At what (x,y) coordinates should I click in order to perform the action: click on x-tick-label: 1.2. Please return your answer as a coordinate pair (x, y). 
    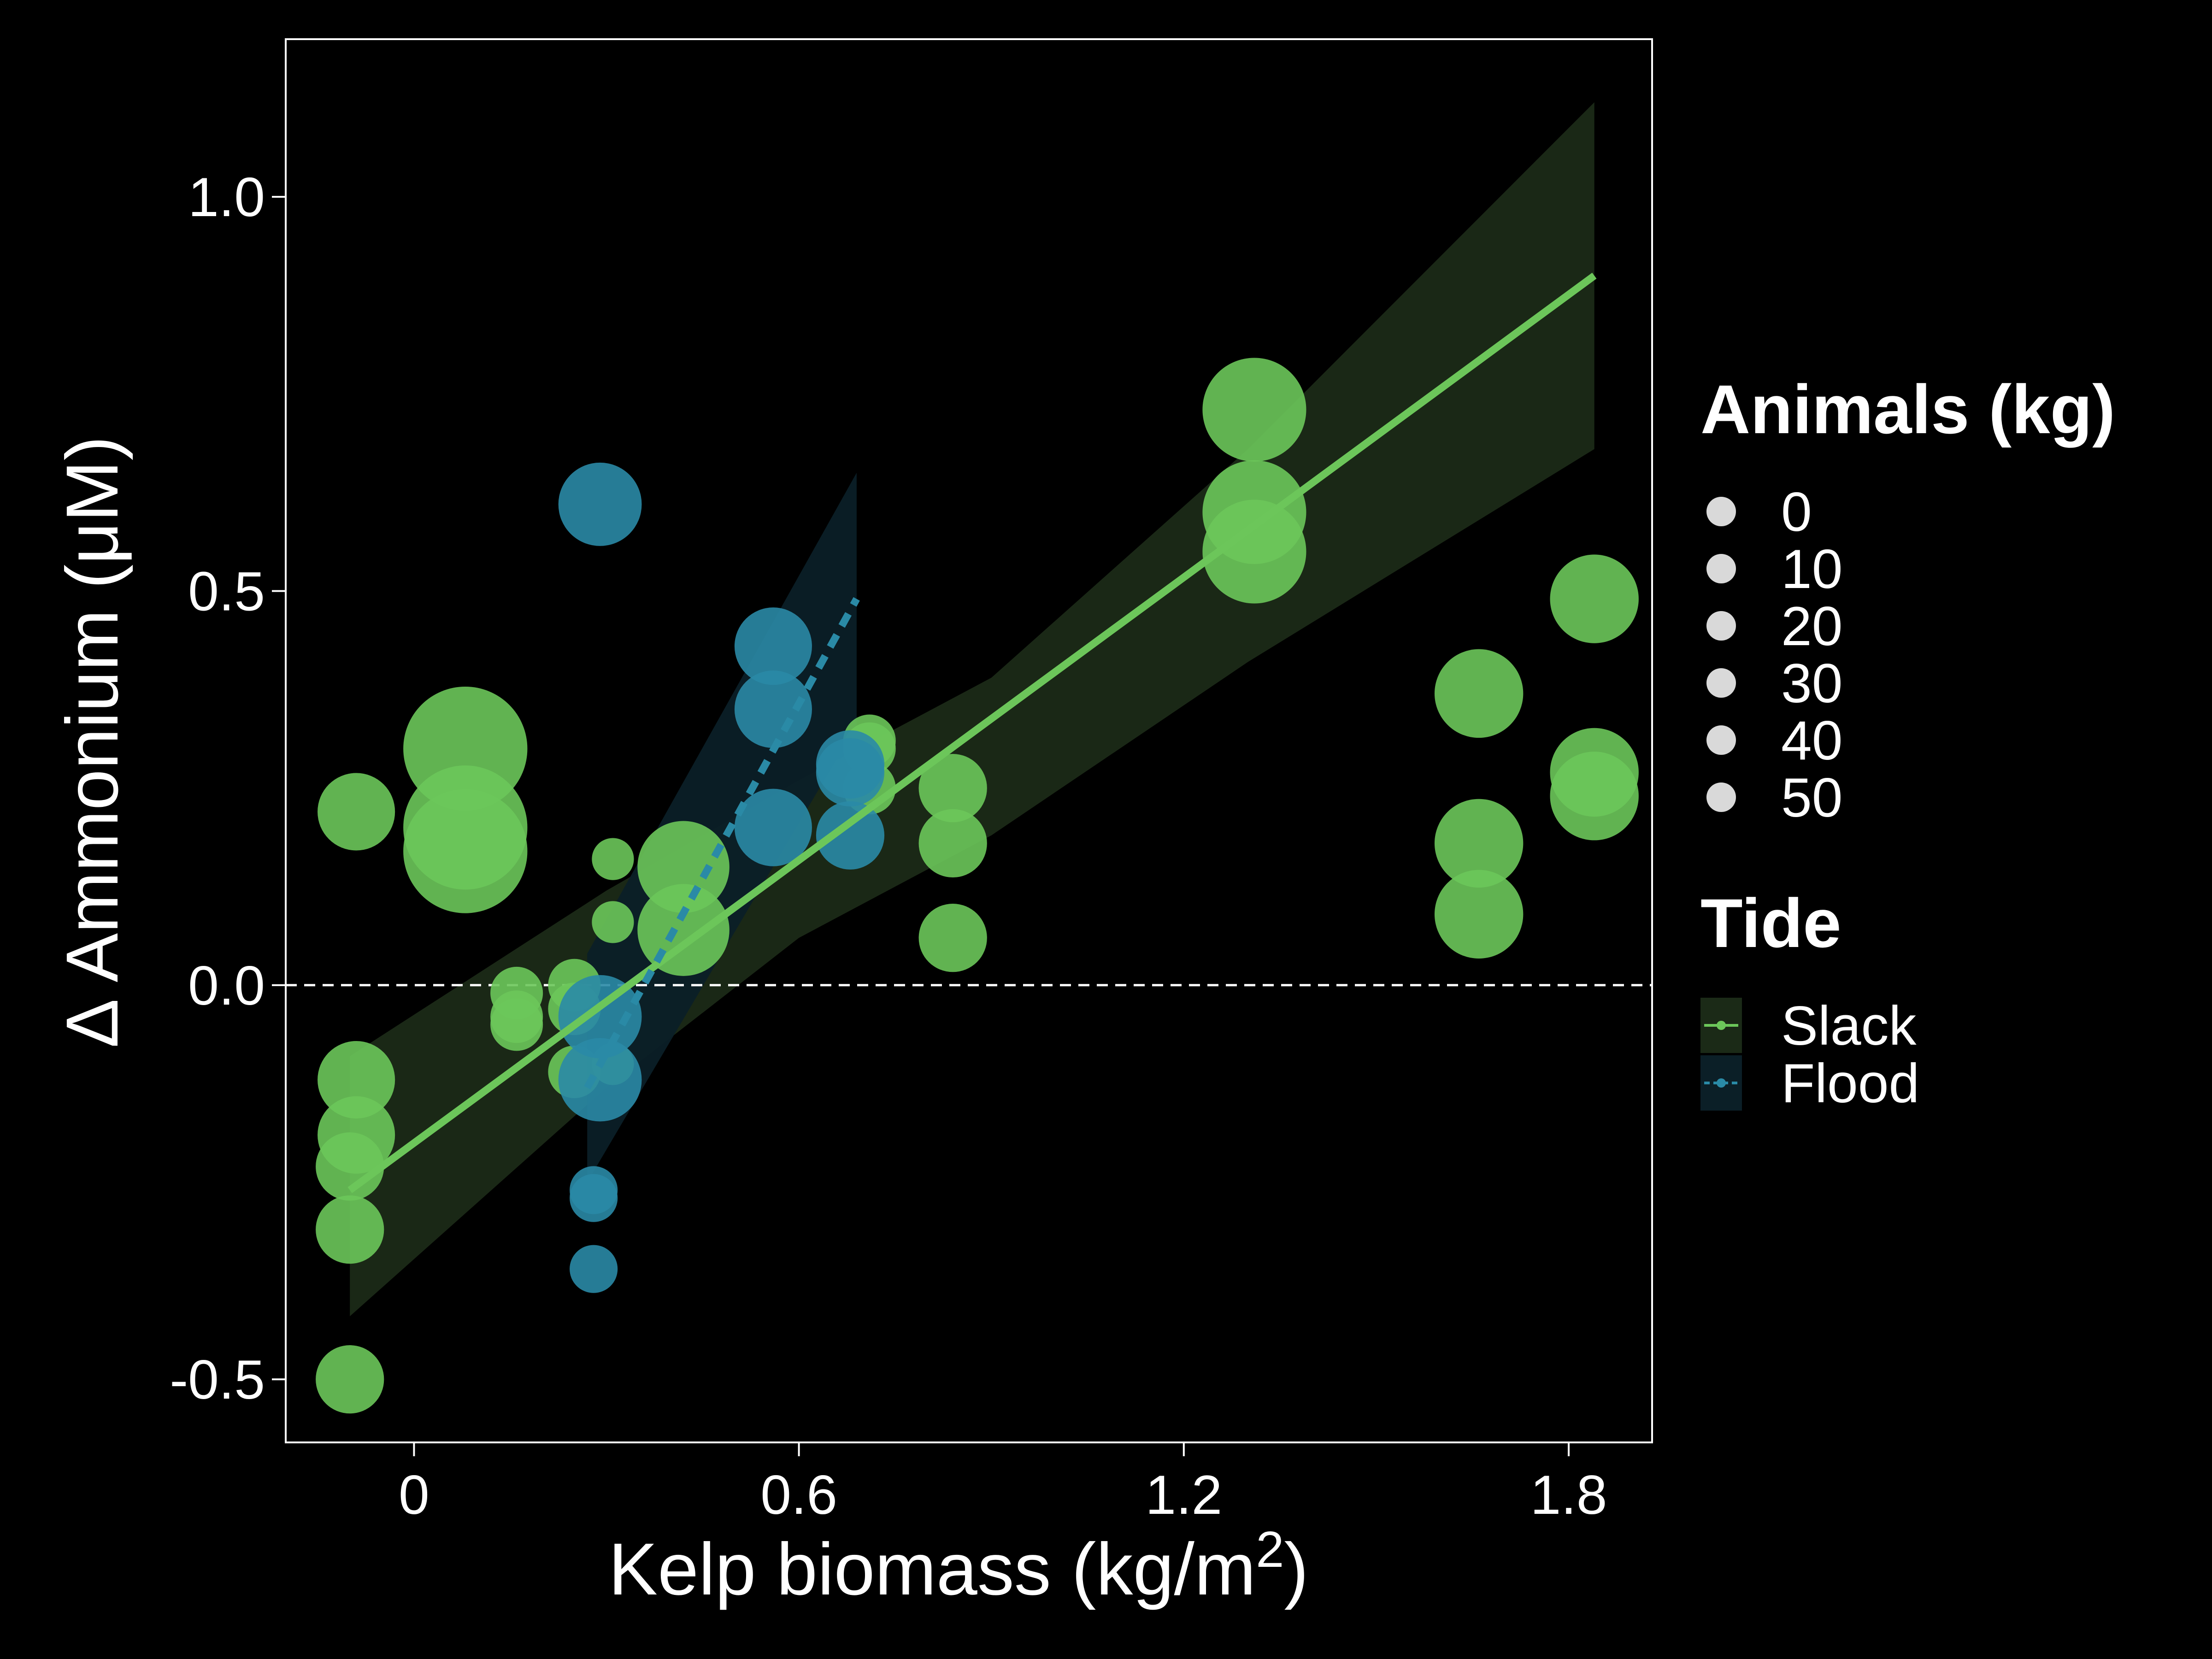
    Looking at the image, I should click on (1183, 1495).